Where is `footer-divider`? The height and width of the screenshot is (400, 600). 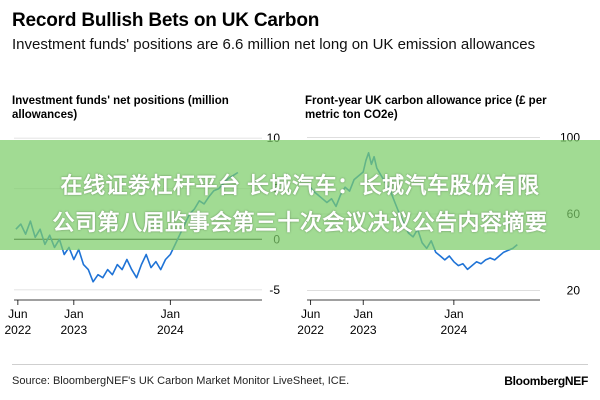
footer-divider is located at coordinates (300, 364).